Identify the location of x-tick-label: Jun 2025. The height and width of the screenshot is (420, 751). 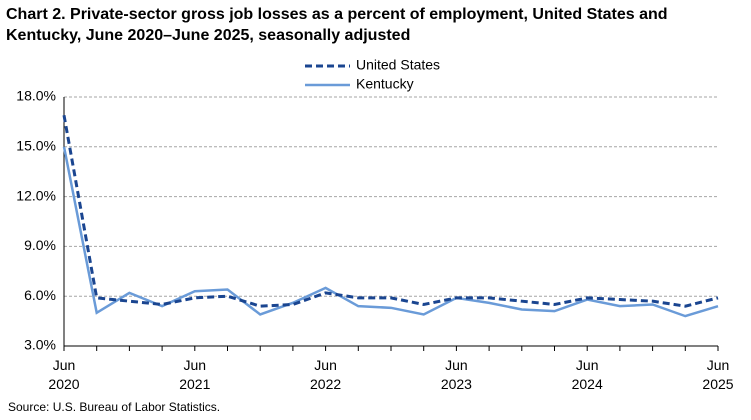
(717, 374).